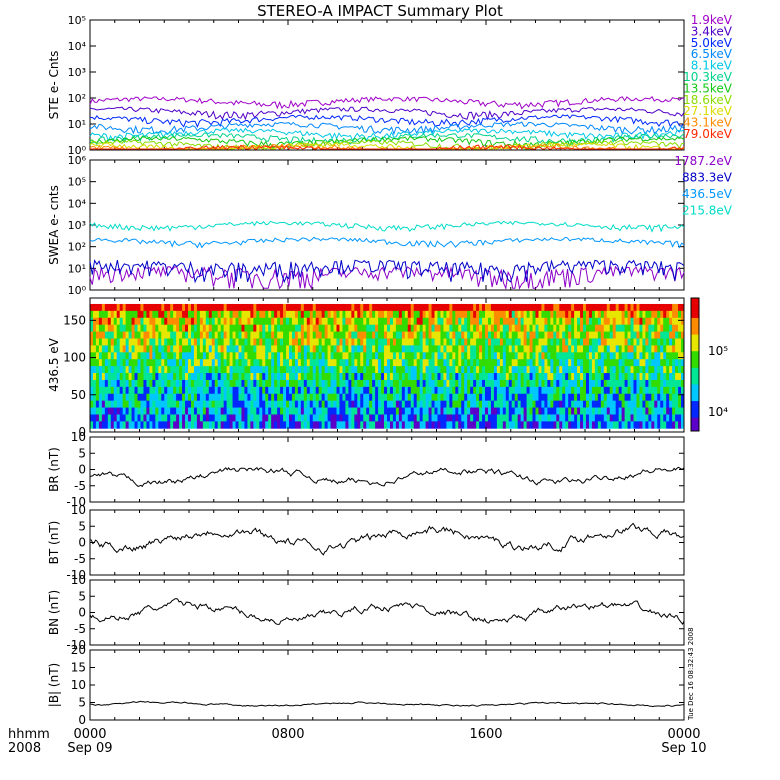 The width and height of the screenshot is (780, 780). What do you see at coordinates (387, 704) in the screenshot?
I see `series-babs` at bounding box center [387, 704].